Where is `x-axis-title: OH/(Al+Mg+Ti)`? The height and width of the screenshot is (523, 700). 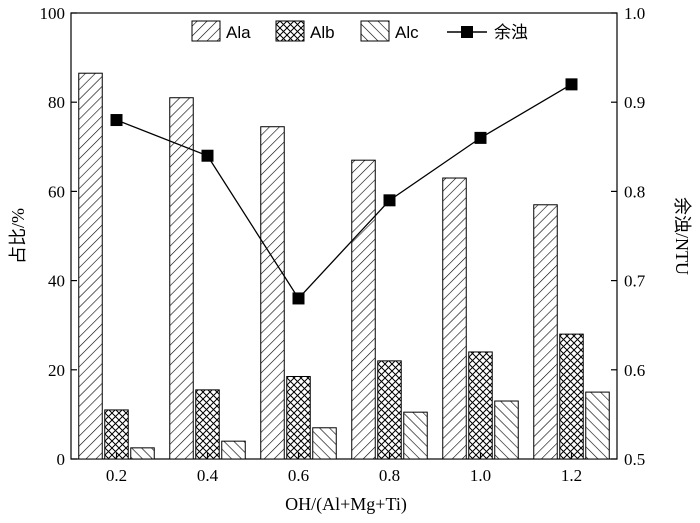
x-axis-title: OH/(Al+Mg+Ti) is located at coordinates (346, 504).